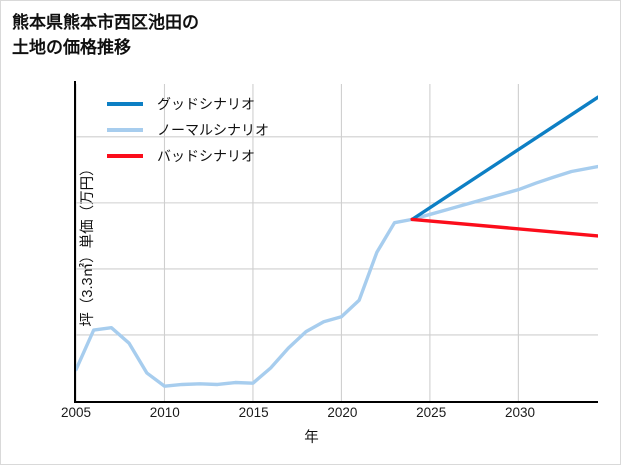  I want to click on legend-item-bad: バッドシナリオ, so click(207, 156).